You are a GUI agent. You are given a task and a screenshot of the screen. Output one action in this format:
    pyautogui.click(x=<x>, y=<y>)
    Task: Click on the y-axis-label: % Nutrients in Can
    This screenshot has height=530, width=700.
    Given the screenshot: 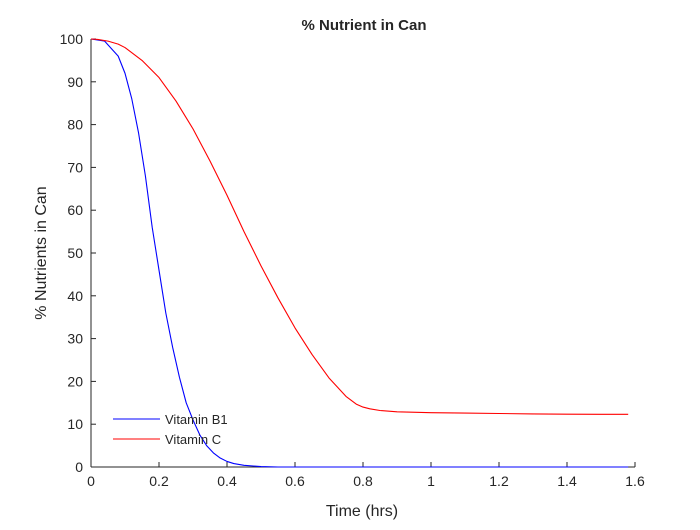 What is the action you would take?
    pyautogui.click(x=41, y=252)
    